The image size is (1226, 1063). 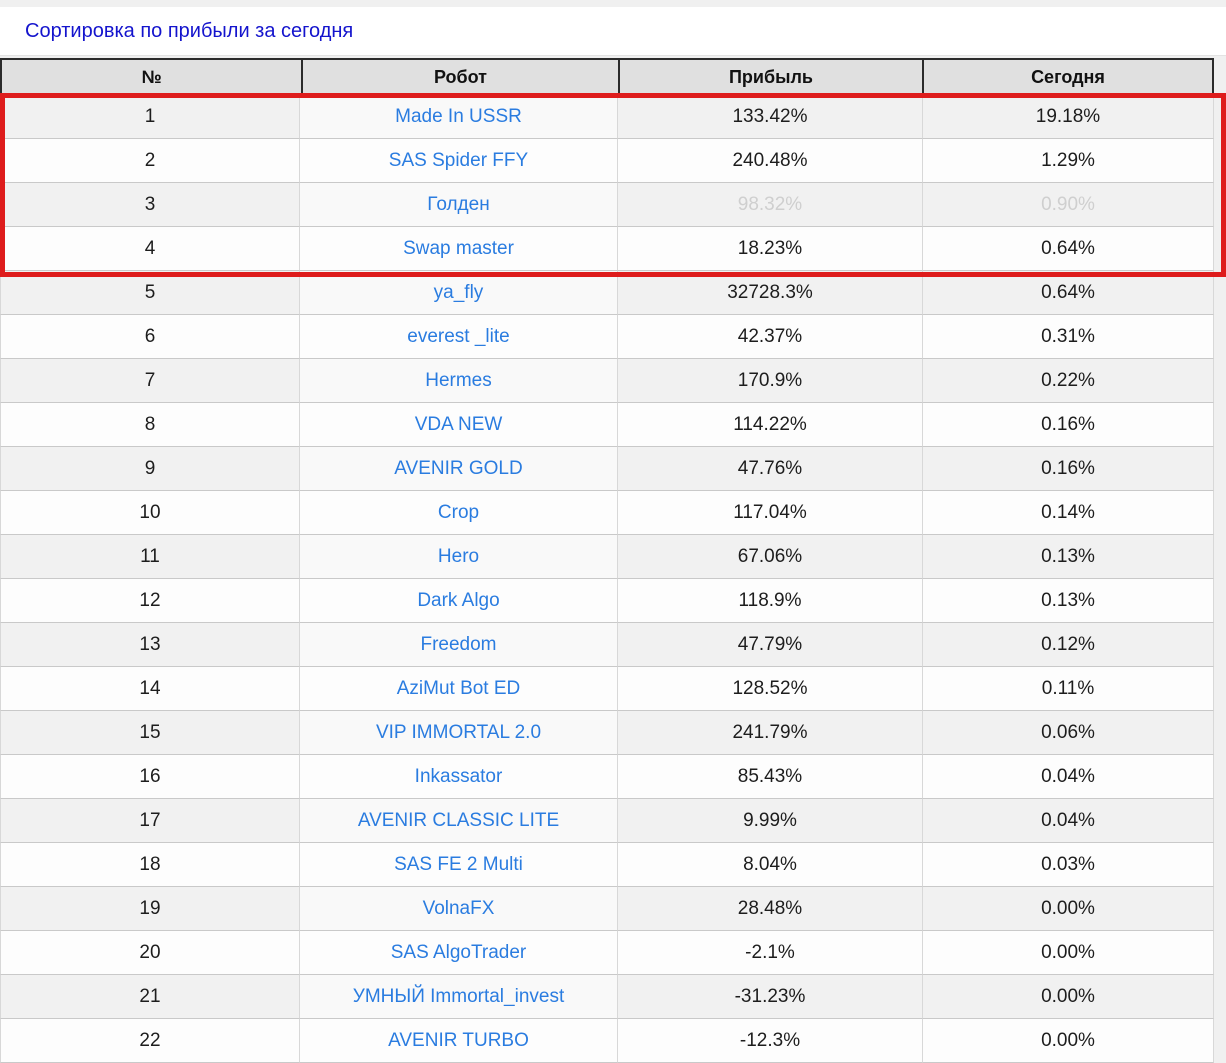 I want to click on today-cell: 0.22%, so click(x=1068, y=381).